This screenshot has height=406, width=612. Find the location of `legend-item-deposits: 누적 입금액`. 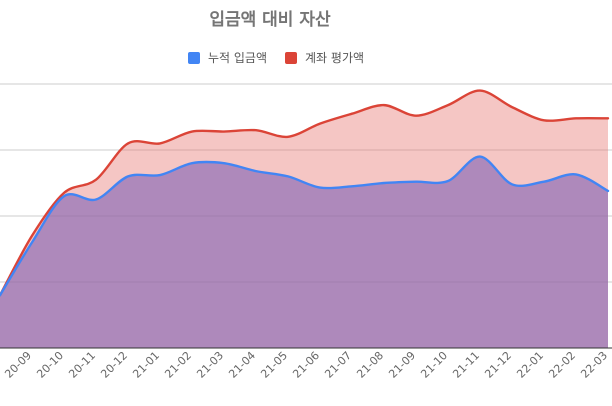

legend-item-deposits: 누적 입금액 is located at coordinates (227, 57).